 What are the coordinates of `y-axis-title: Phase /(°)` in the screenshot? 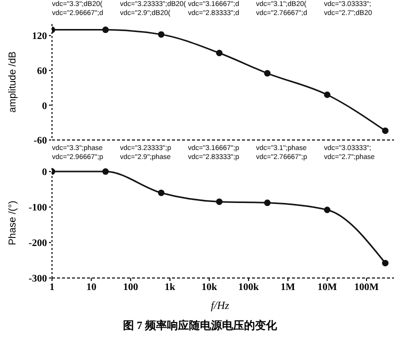 It's located at (13, 223).